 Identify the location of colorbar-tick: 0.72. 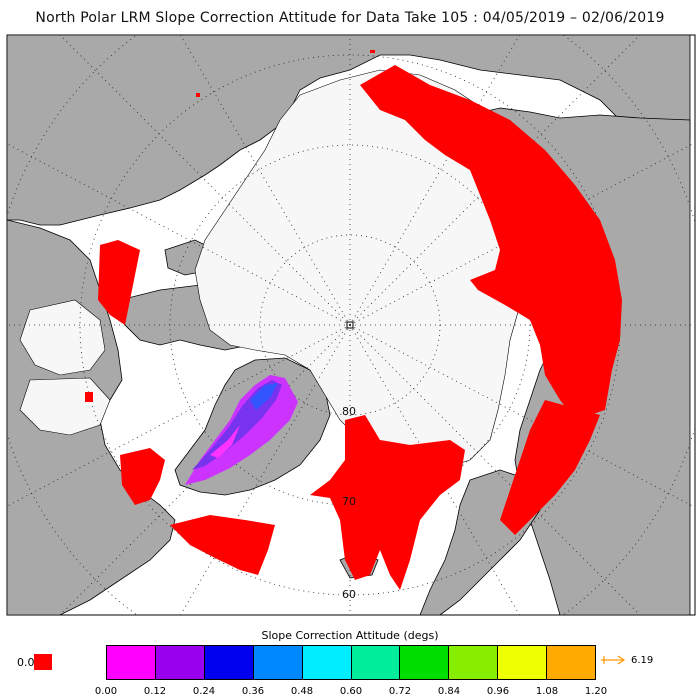
(400, 691).